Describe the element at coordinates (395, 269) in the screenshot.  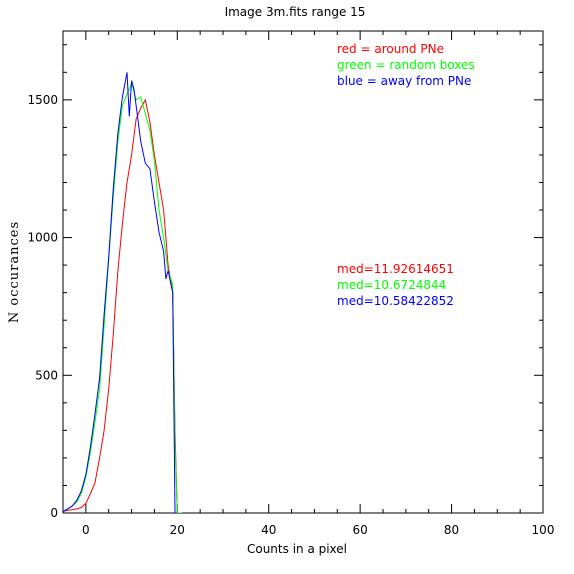
I see `median-label: med=11.92614651` at that location.